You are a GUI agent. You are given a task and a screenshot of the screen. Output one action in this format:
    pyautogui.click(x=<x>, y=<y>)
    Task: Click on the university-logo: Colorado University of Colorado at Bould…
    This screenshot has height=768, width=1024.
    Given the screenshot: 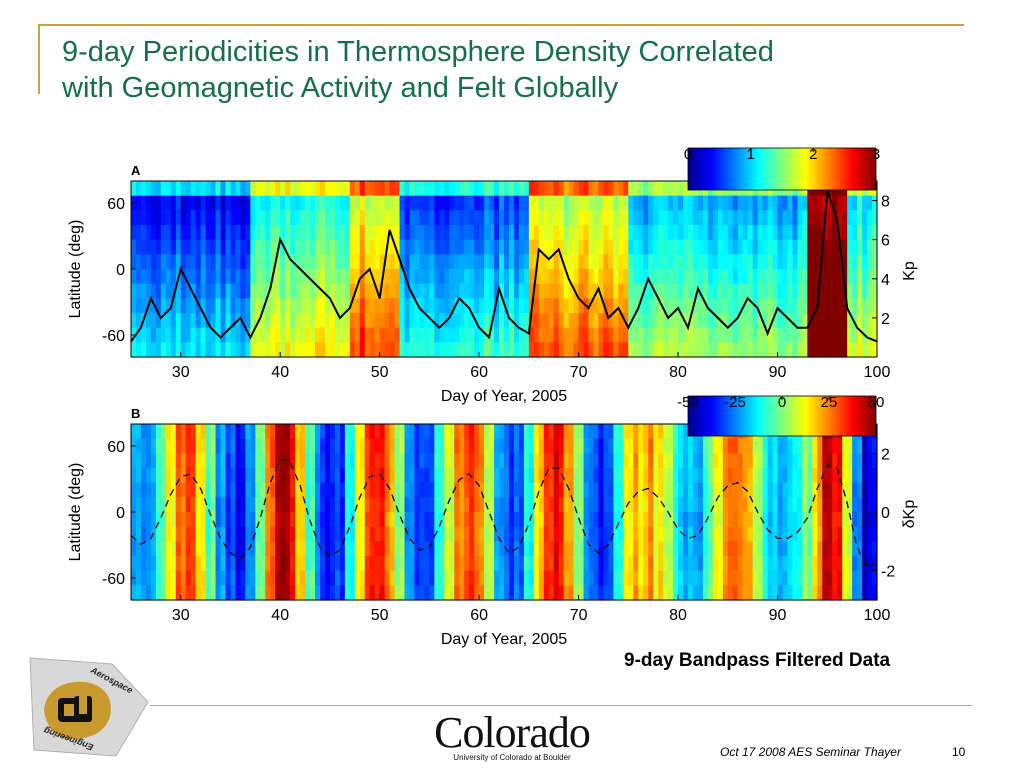 What is the action you would take?
    pyautogui.click(x=512, y=735)
    